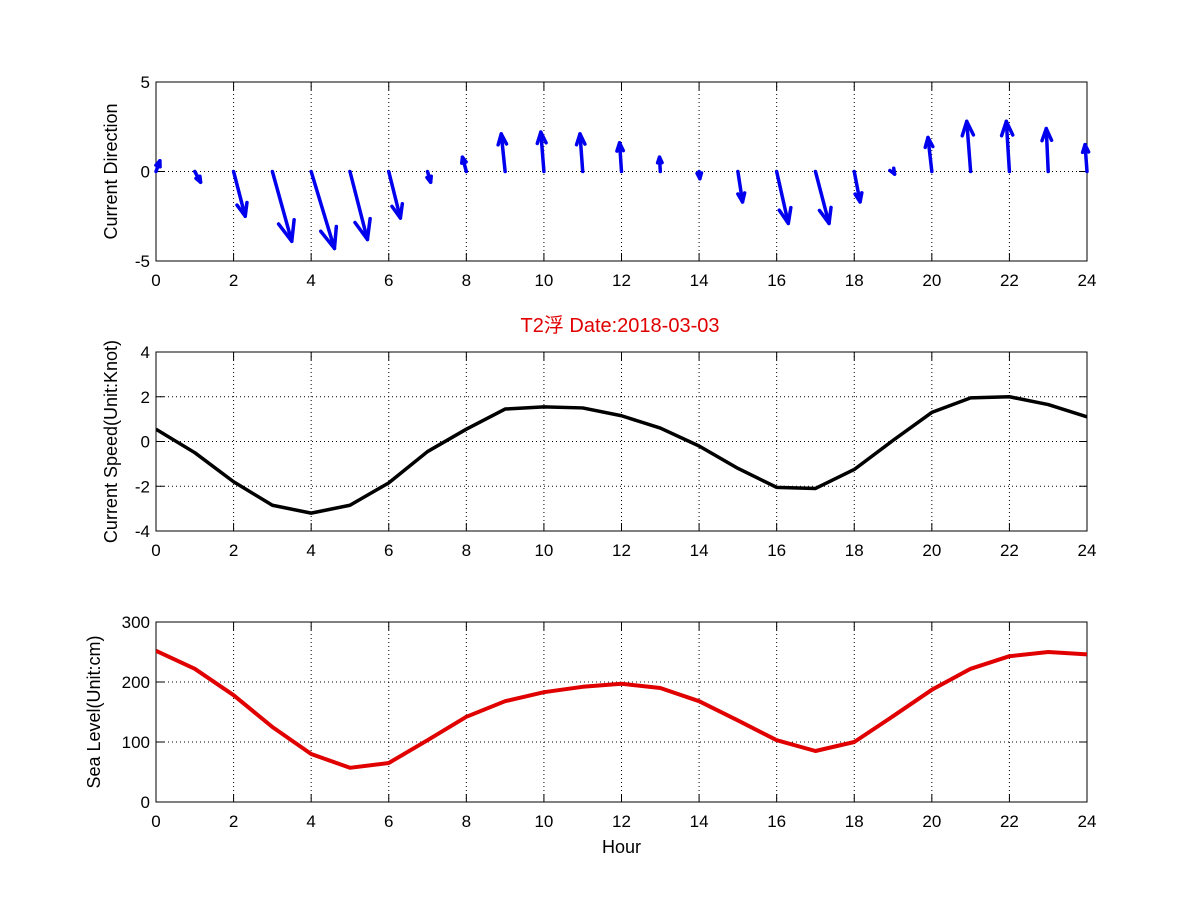 The height and width of the screenshot is (901, 1201). I want to click on chart-title: T2浮 Date:2018-03-03, so click(619, 325).